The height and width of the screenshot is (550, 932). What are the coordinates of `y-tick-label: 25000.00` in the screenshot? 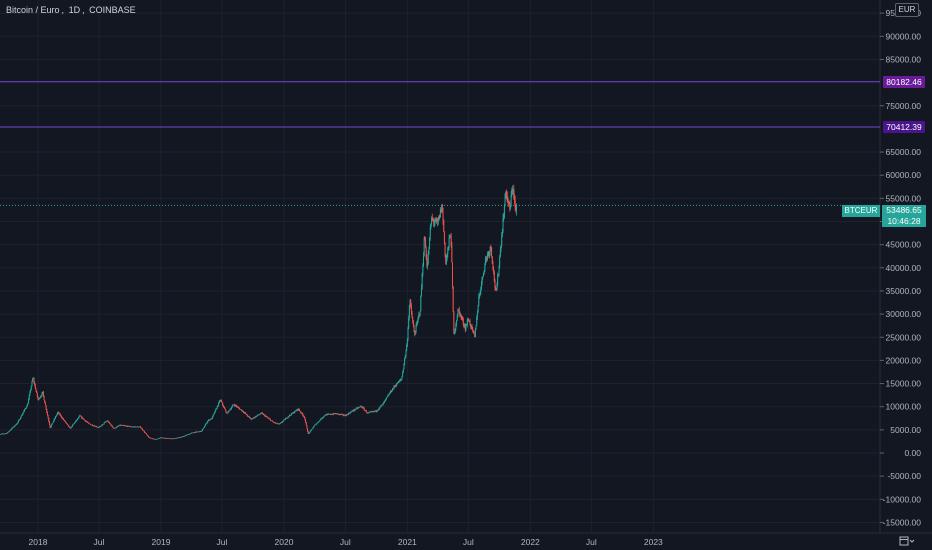 It's located at (904, 337).